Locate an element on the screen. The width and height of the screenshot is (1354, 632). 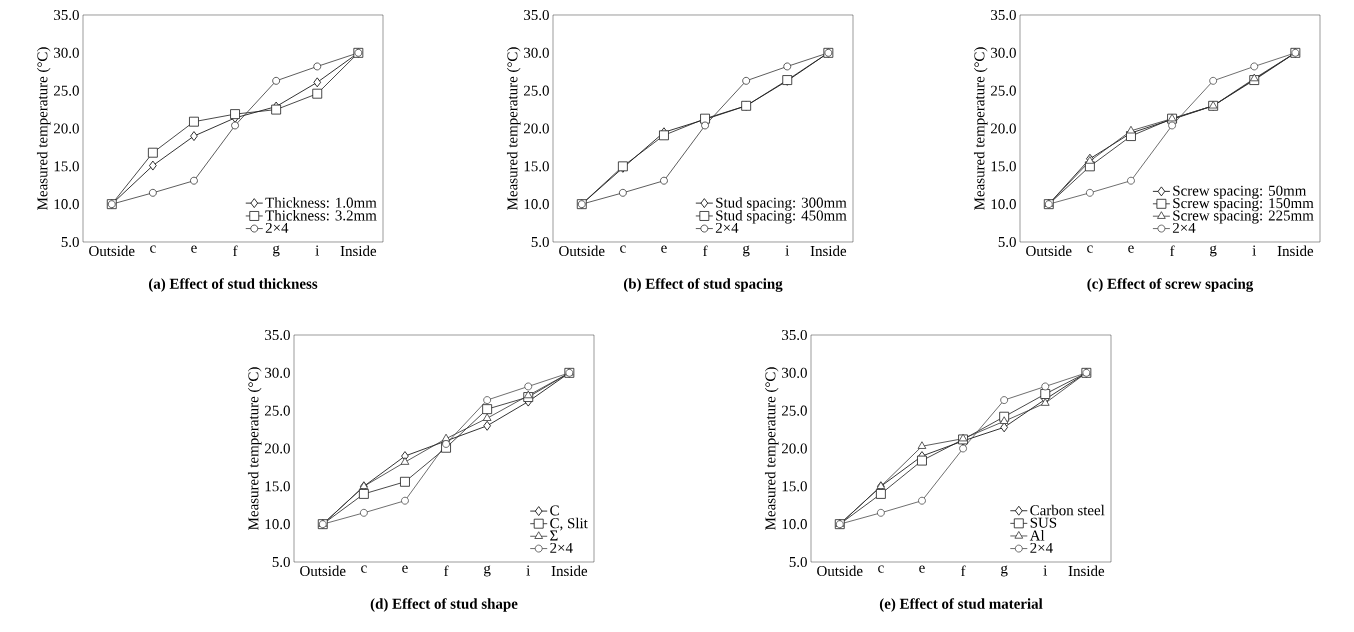
legend-label: Screw spacing: 225mm is located at coordinates (1243, 217).